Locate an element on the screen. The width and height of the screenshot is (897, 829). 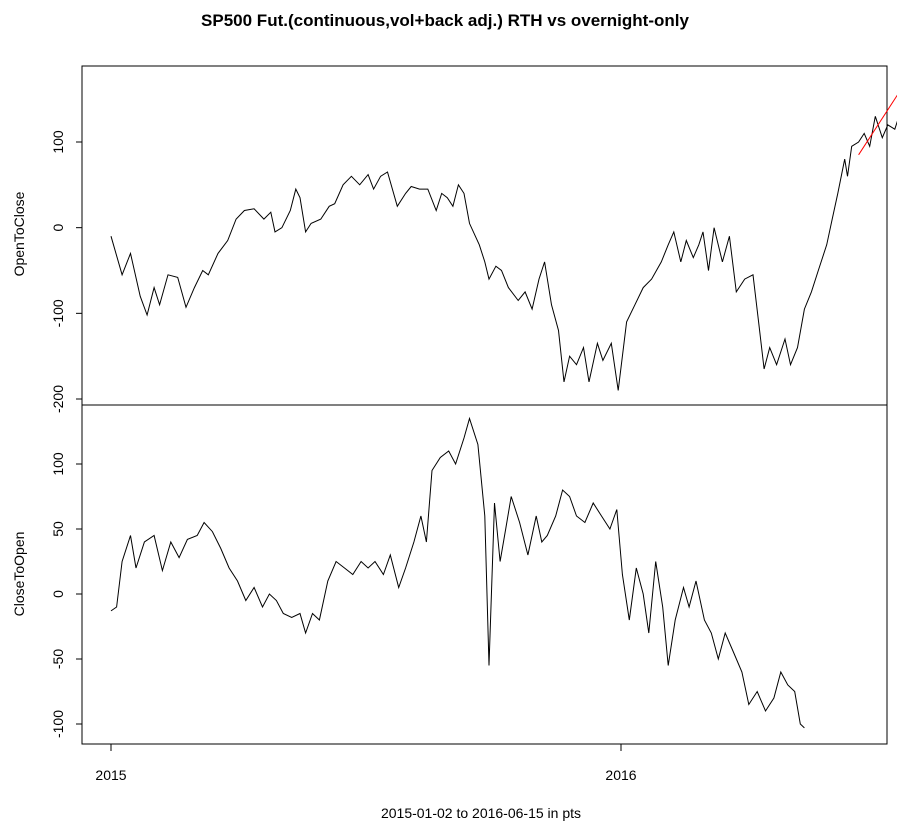
y-tick-label: -200 is located at coordinates (58, 399).